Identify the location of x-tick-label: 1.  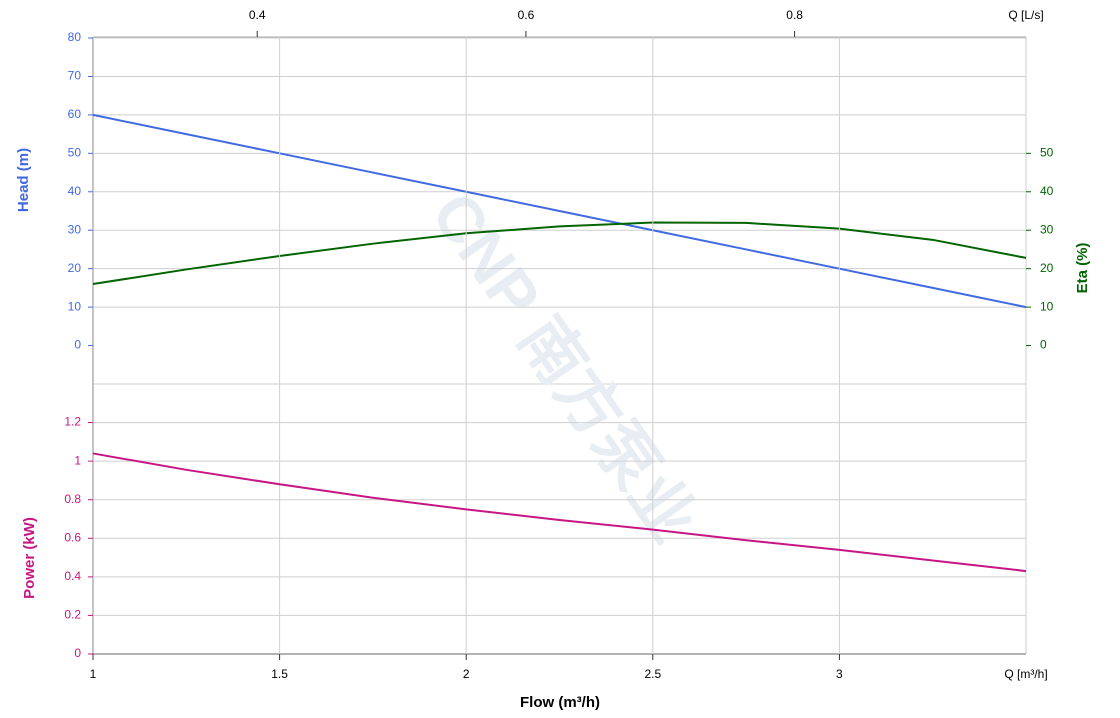
(93, 674).